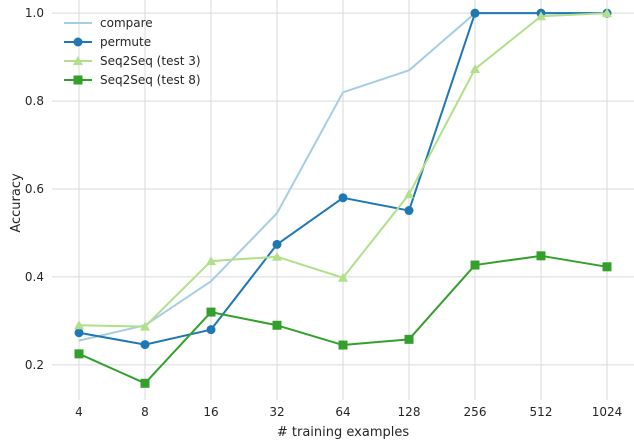 This screenshot has width=634, height=440. I want to click on y-tick-label: 0.2, so click(34, 365).